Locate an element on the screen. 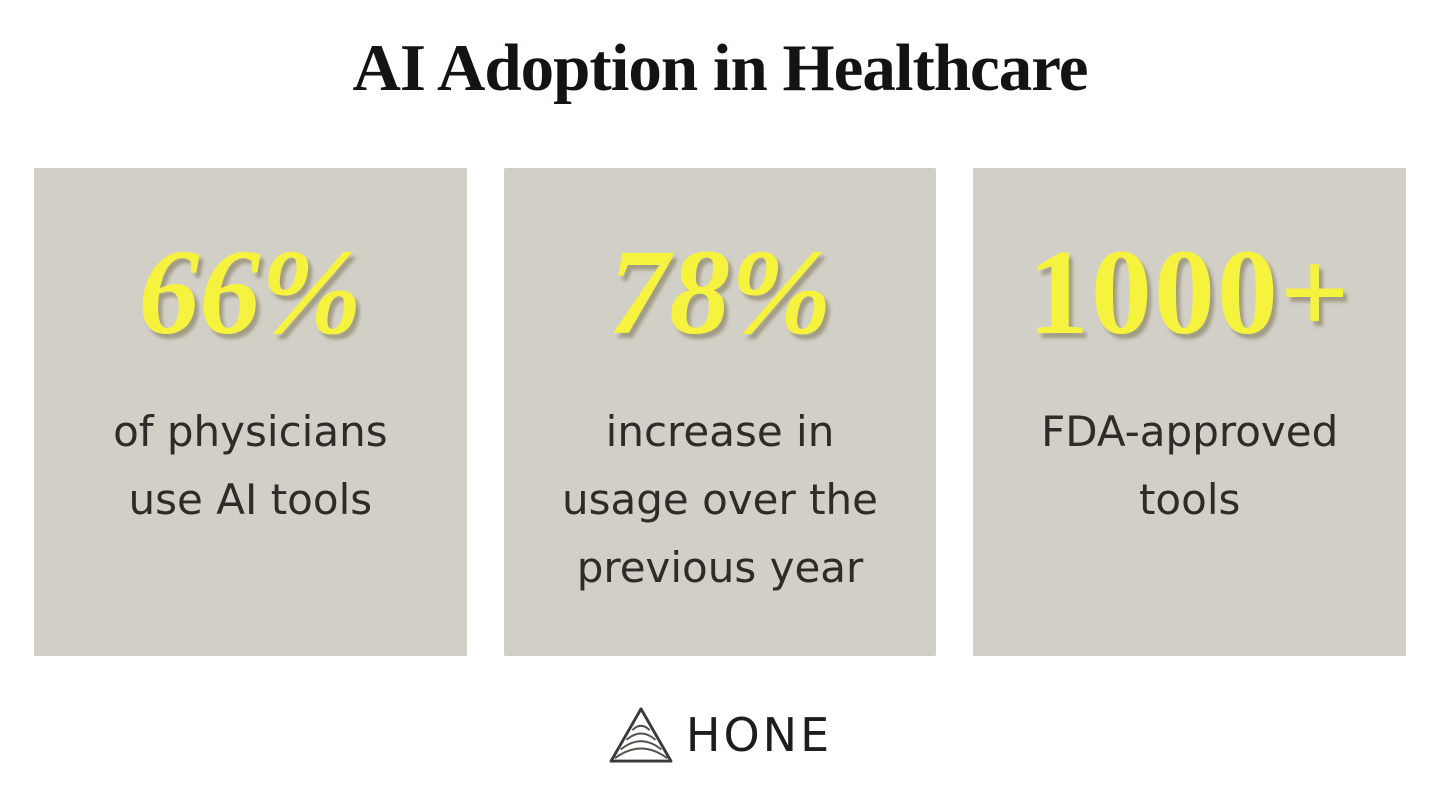 This screenshot has height=800, width=1440. stat-label-fda-tools: FDA-approved tools is located at coordinates (1190, 466).